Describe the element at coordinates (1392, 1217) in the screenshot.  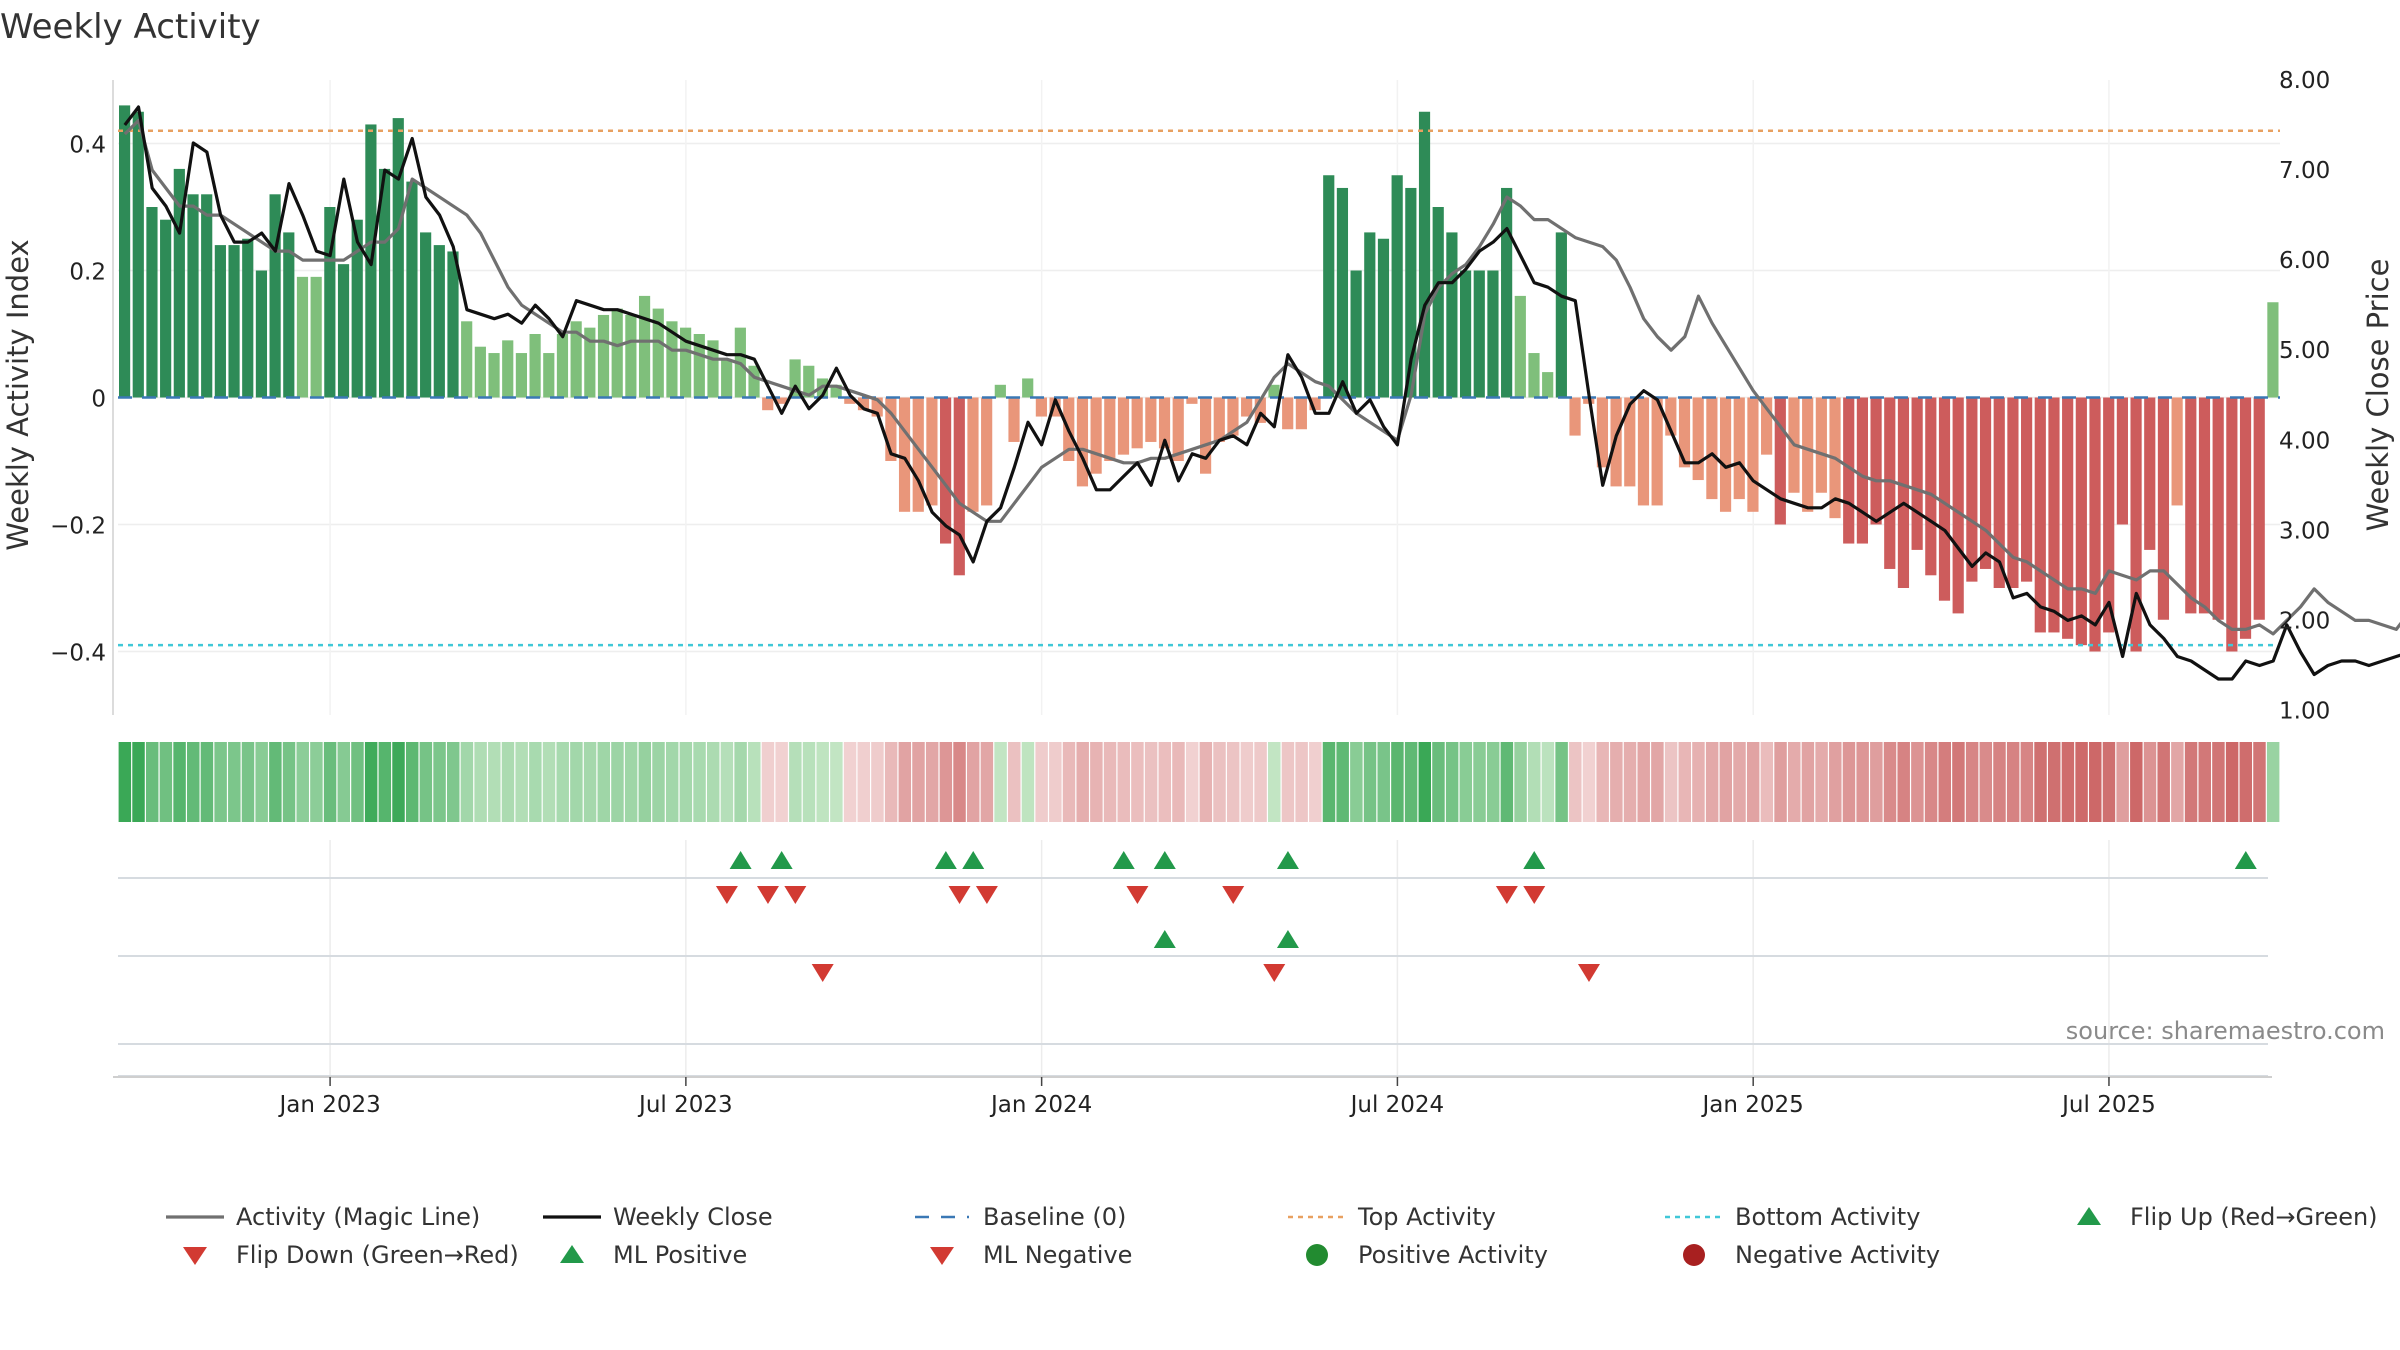
I see `legend-item: Top Activity` at that location.